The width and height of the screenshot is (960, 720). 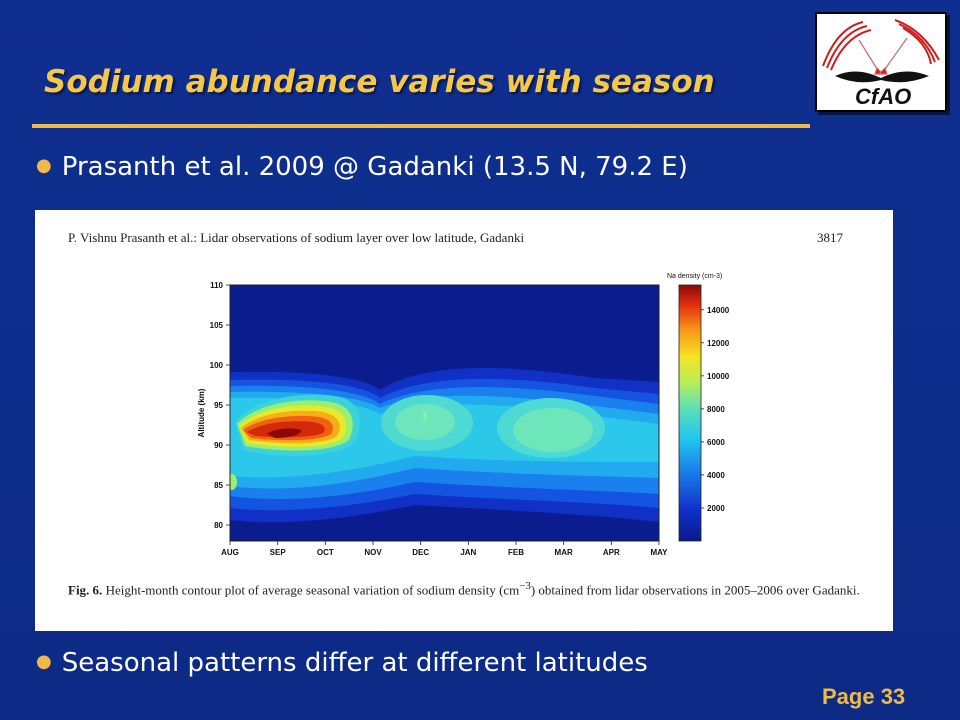 What do you see at coordinates (218, 445) in the screenshot?
I see `y-tick-label: 90` at bounding box center [218, 445].